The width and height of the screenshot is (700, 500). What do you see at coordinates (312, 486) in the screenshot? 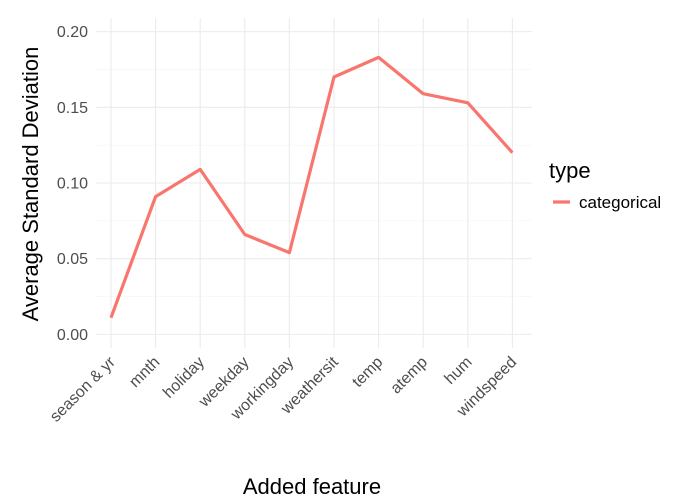
I see `x-axis-title: Added feature` at bounding box center [312, 486].